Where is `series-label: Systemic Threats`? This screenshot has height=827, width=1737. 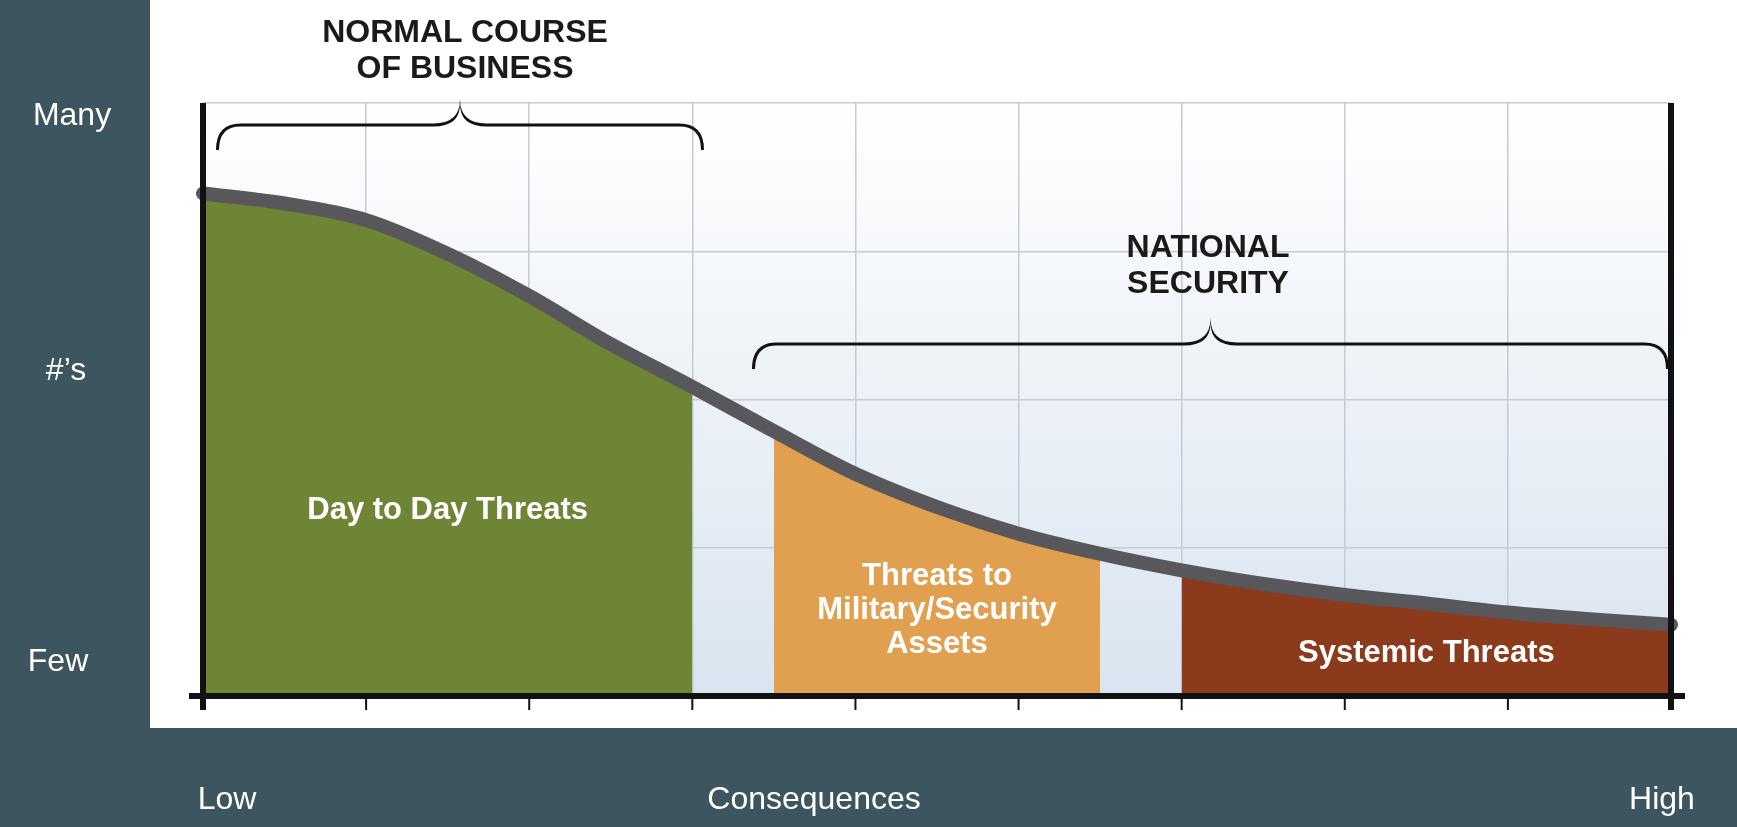
series-label: Systemic Threats is located at coordinates (1426, 651).